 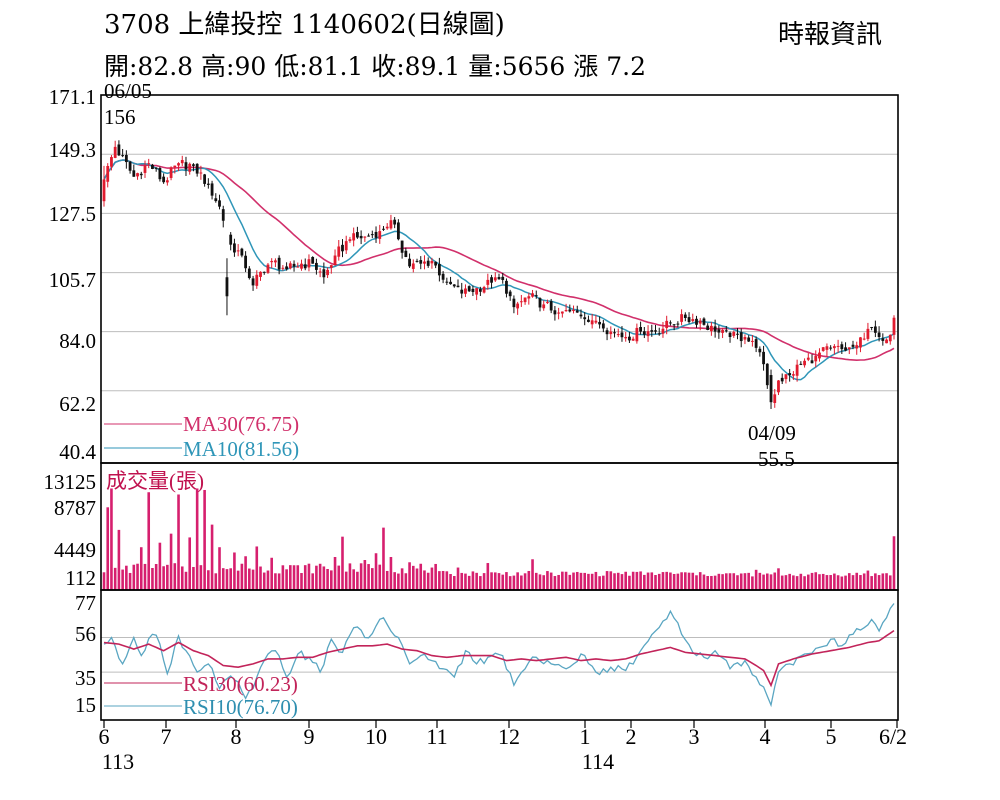 What do you see at coordinates (72, 150) in the screenshot?
I see `price-tick-label: 149.3` at bounding box center [72, 150].